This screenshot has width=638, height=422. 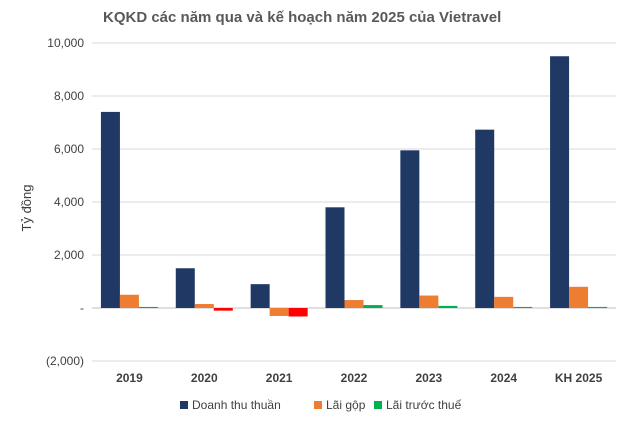 I want to click on y-tick-label: 4,000, so click(x=69, y=202).